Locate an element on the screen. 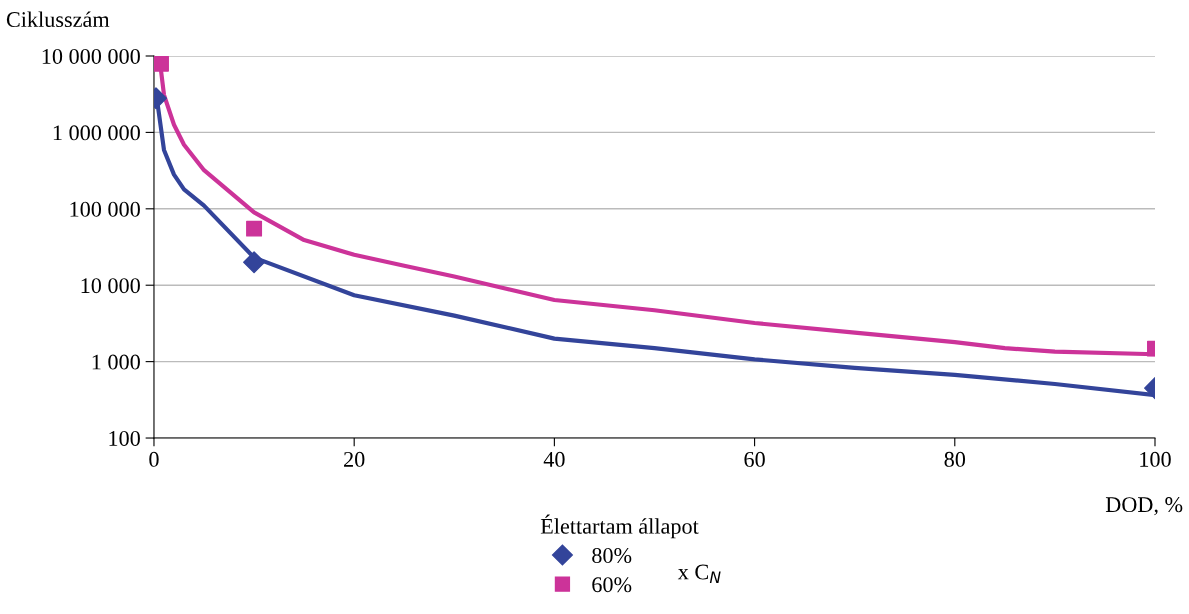  x-tick-label: 40 is located at coordinates (554, 459).